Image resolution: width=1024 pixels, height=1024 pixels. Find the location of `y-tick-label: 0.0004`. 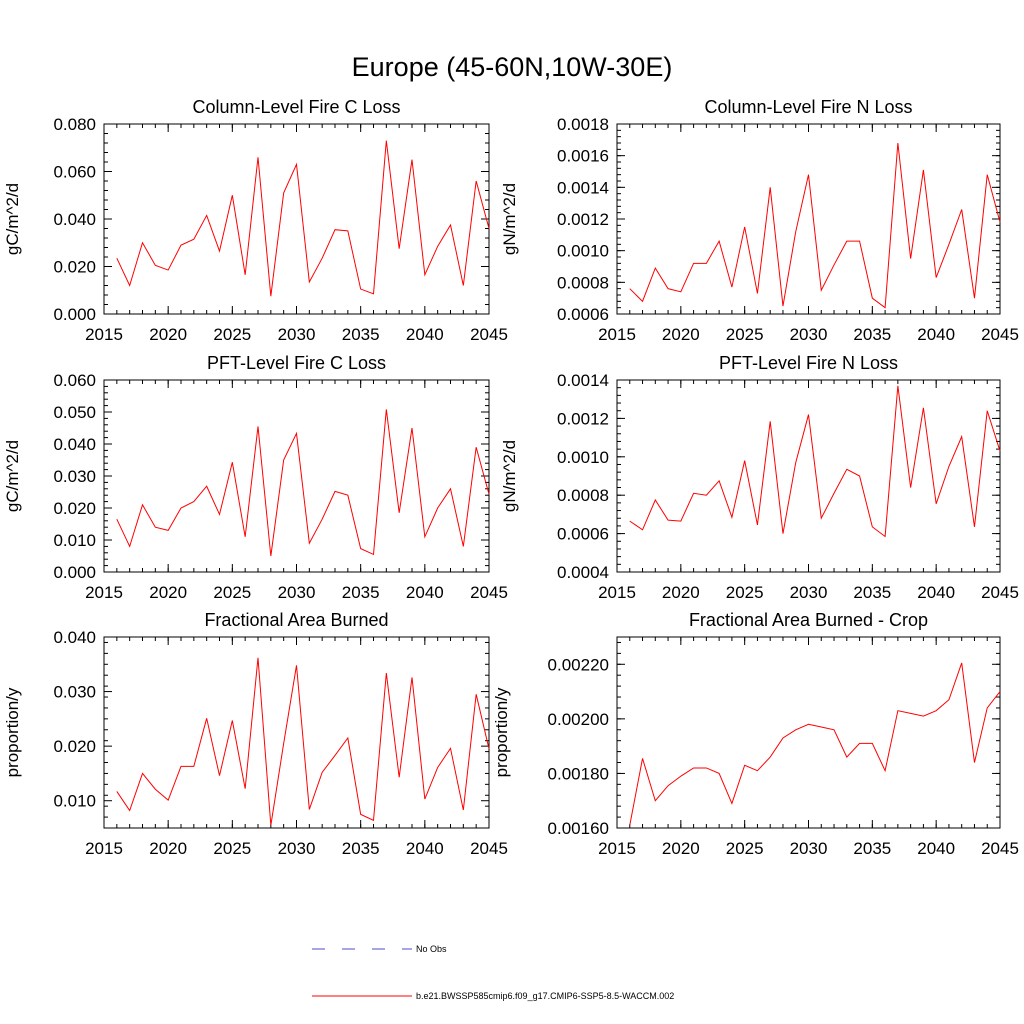

y-tick-label: 0.0004 is located at coordinates (583, 572).